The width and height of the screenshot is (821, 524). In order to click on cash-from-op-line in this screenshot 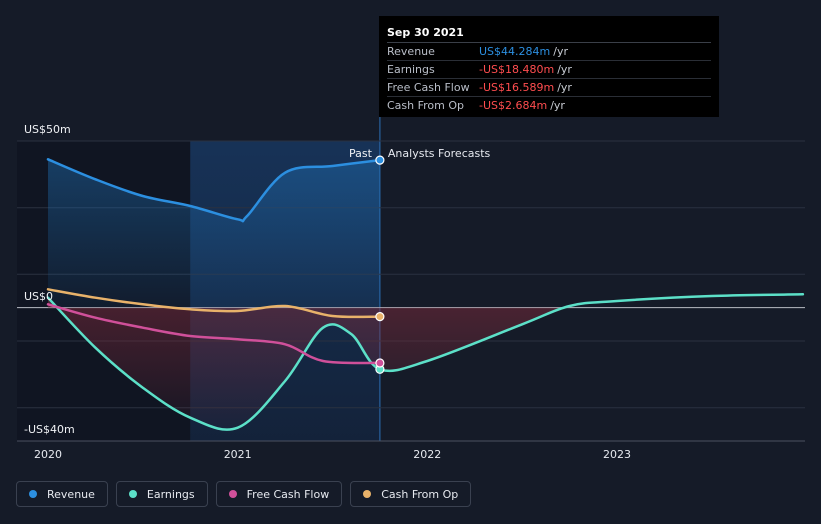, I will do `click(214, 303)`.